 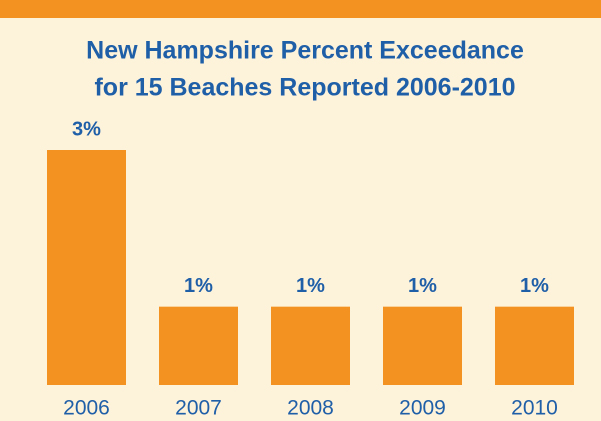 What do you see at coordinates (198, 408) in the screenshot?
I see `x-tick-label: 2007` at bounding box center [198, 408].